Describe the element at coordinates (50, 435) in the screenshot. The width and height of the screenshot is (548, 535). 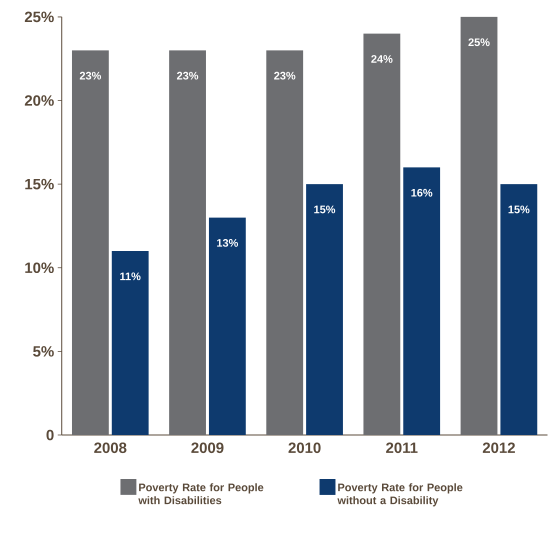
I see `y-tick-label: 0` at that location.